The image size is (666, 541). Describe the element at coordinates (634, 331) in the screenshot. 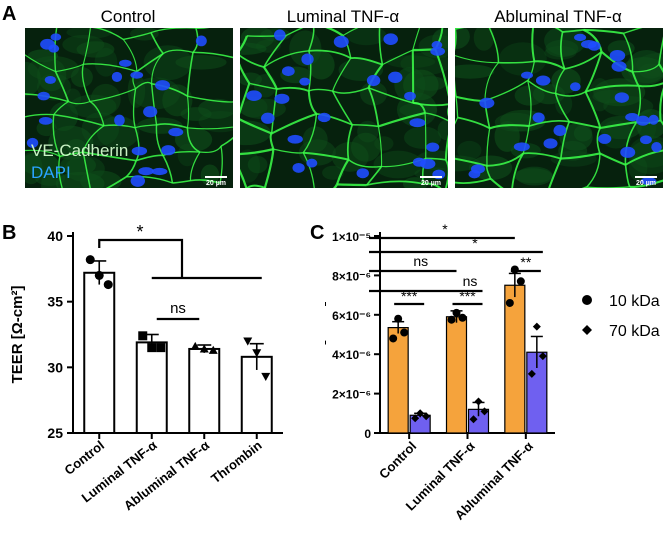

I see `legend-label: 70 kDa` at that location.